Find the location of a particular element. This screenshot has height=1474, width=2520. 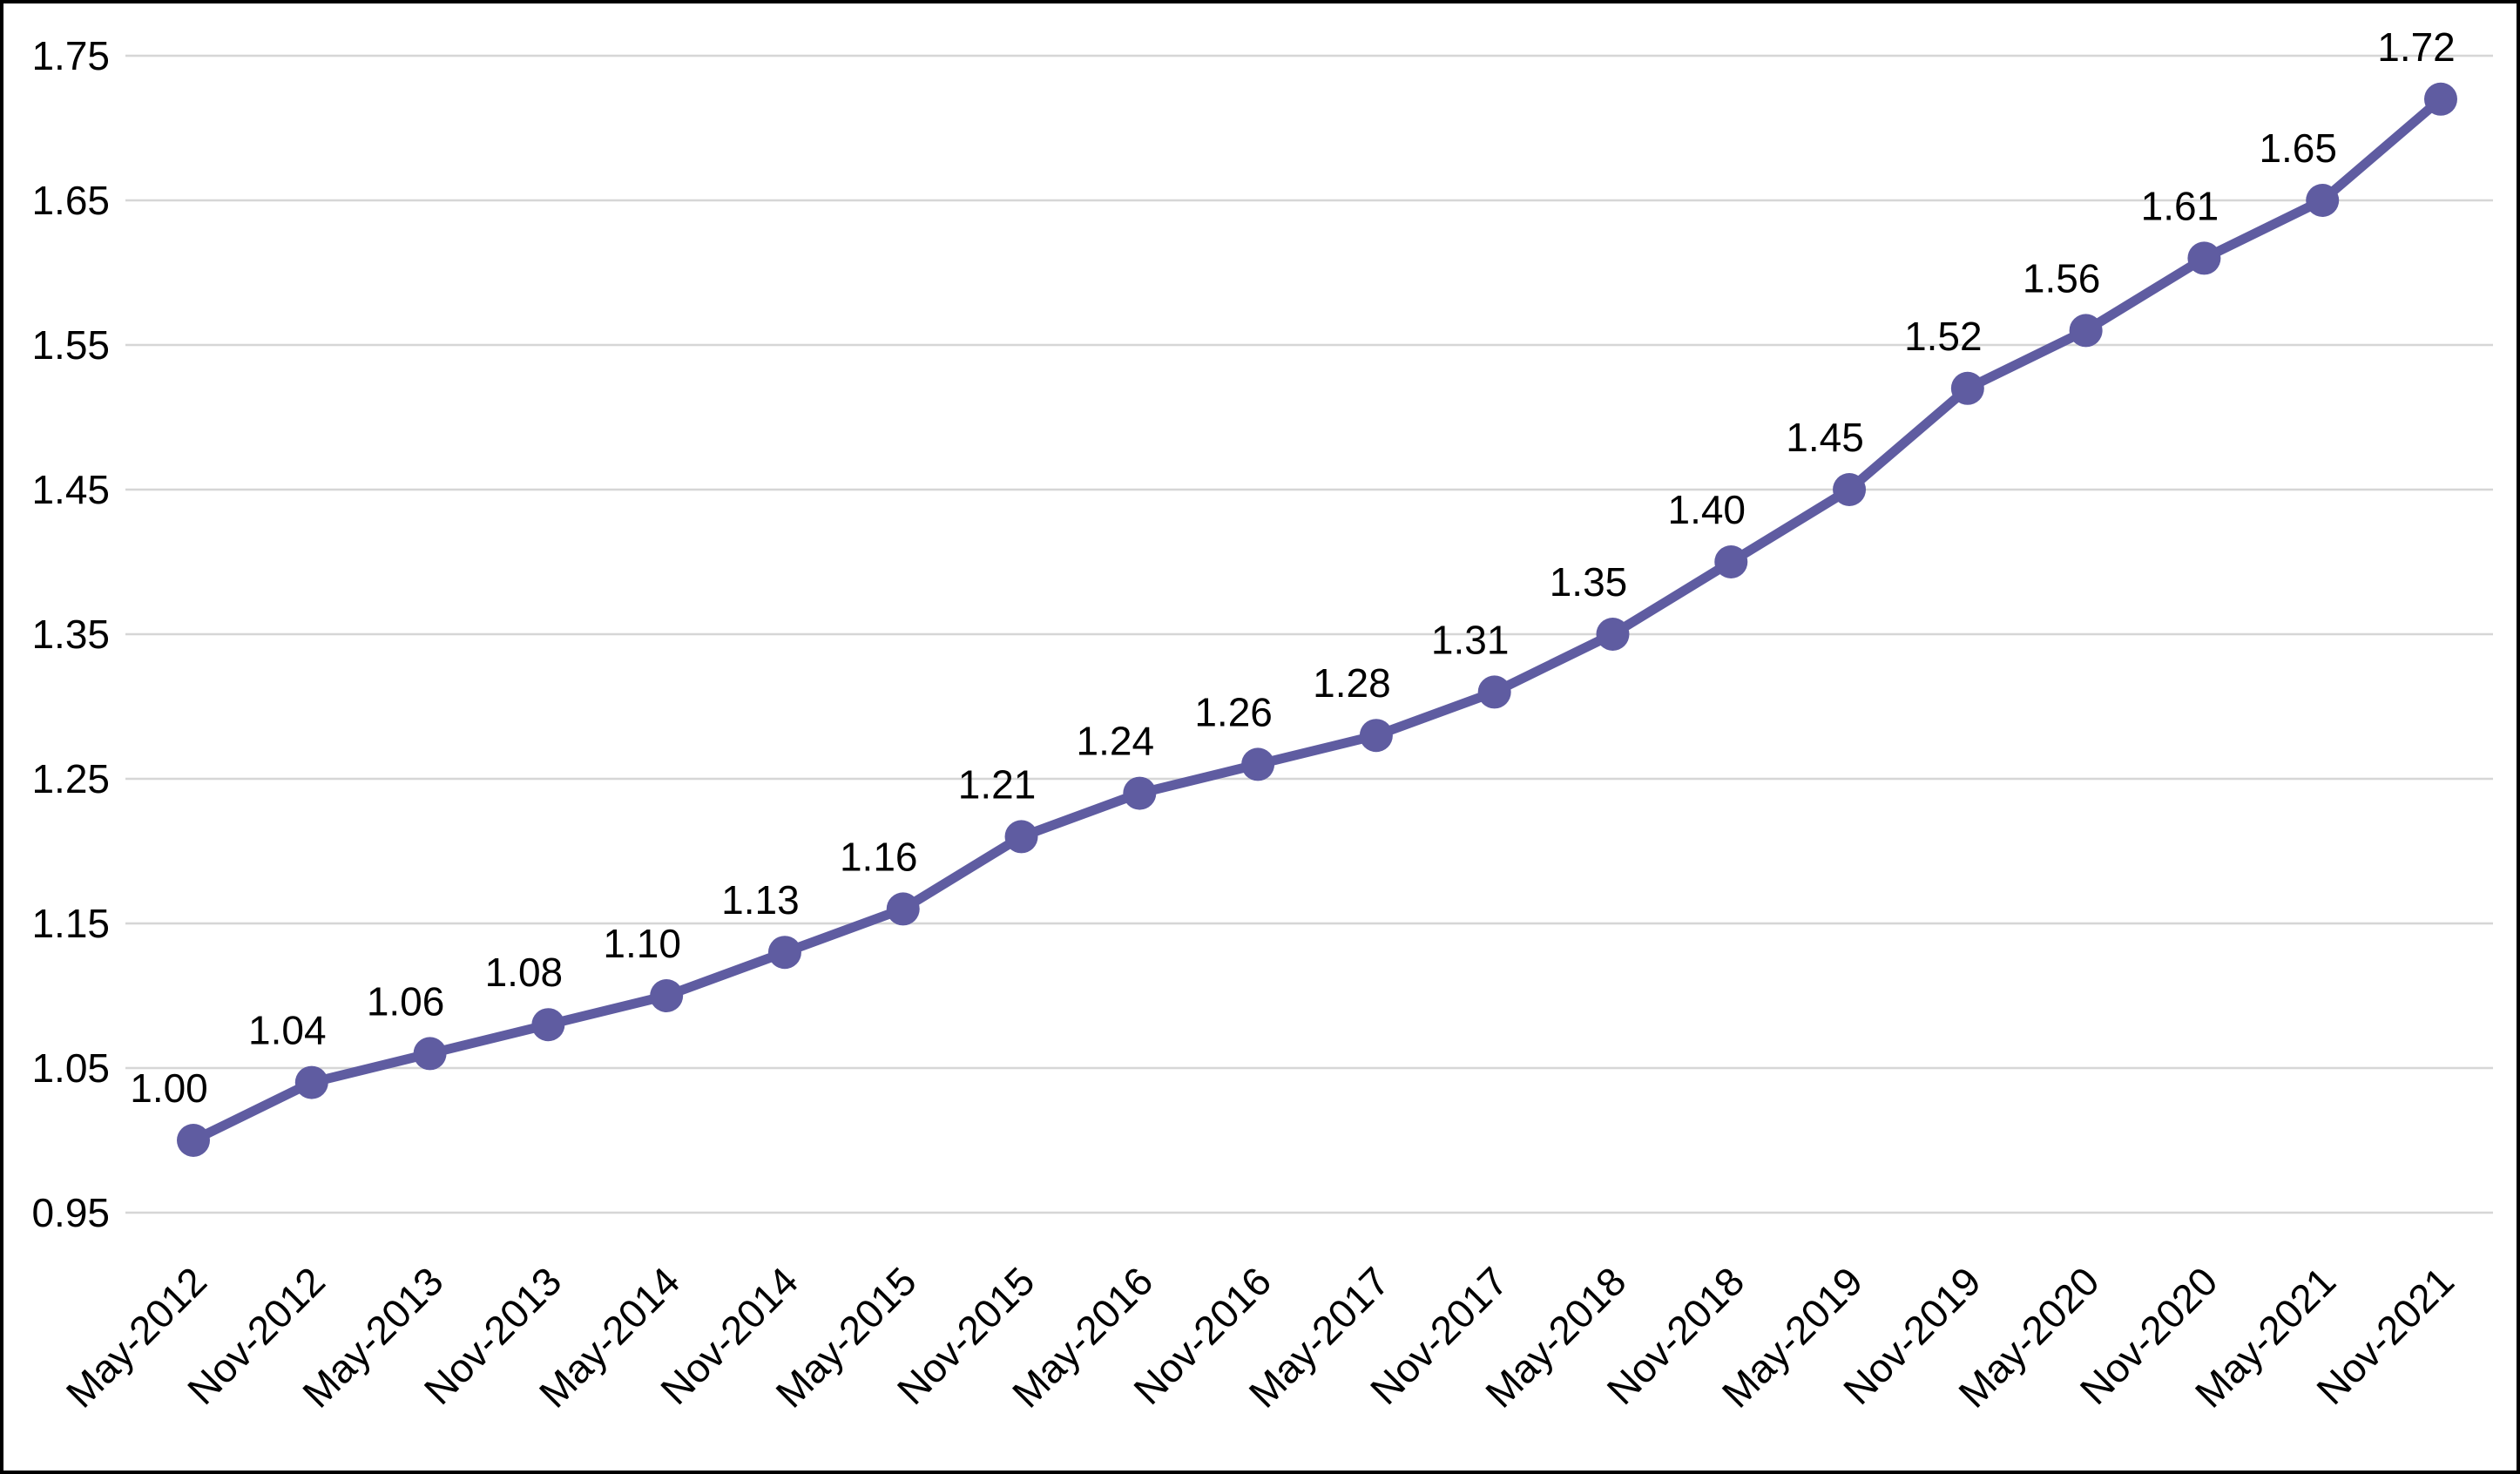

y-axis-tick-label: 1.55 is located at coordinates (70, 345).